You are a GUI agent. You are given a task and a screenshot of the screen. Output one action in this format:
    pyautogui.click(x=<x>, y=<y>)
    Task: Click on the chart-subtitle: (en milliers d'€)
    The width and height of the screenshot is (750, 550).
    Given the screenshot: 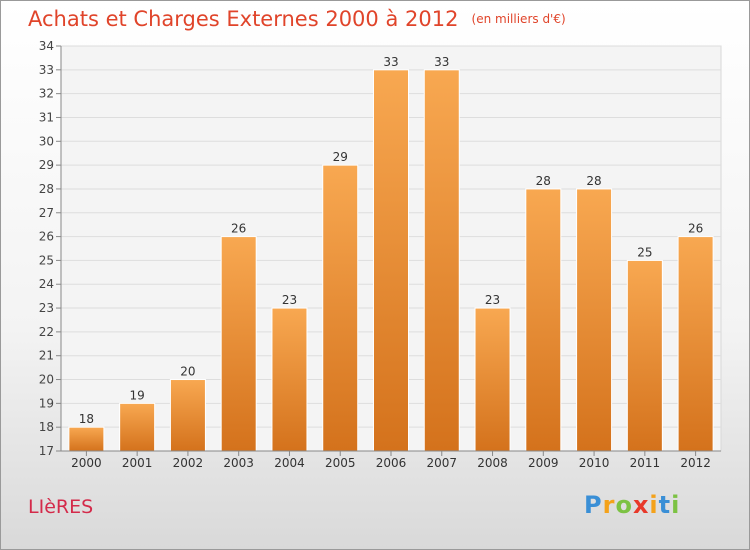 What is the action you would take?
    pyautogui.click(x=518, y=19)
    